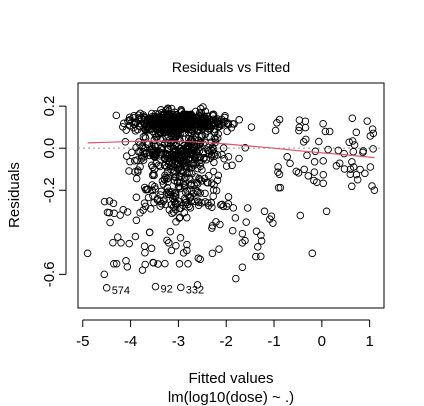  Describe the element at coordinates (230, 378) in the screenshot. I see `x-axis-label: Fitted values` at that location.